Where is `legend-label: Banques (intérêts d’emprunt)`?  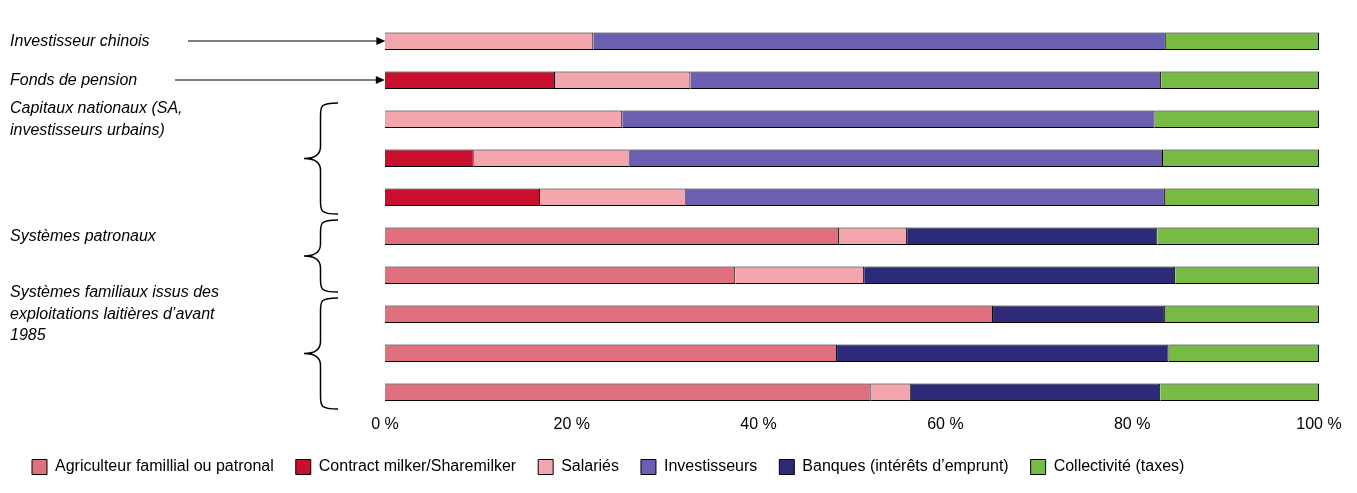
legend-label: Banques (intérêts d’emprunt) is located at coordinates (905, 466).